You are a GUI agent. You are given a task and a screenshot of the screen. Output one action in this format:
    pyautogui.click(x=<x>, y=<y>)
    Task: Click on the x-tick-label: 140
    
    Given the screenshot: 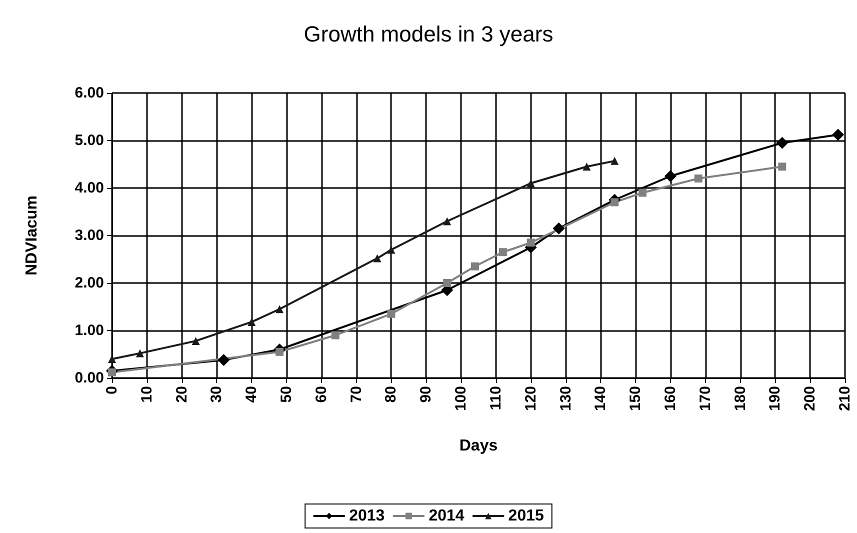 What is the action you would take?
    pyautogui.click(x=601, y=399)
    